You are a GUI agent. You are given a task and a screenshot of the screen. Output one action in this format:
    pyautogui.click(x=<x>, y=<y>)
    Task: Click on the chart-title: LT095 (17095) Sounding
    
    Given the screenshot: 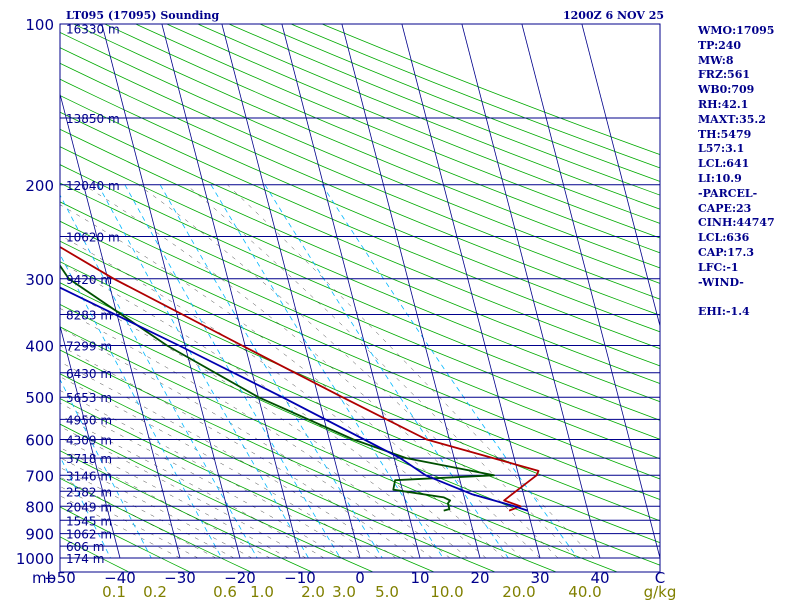 What is the action you would take?
    pyautogui.click(x=143, y=15)
    